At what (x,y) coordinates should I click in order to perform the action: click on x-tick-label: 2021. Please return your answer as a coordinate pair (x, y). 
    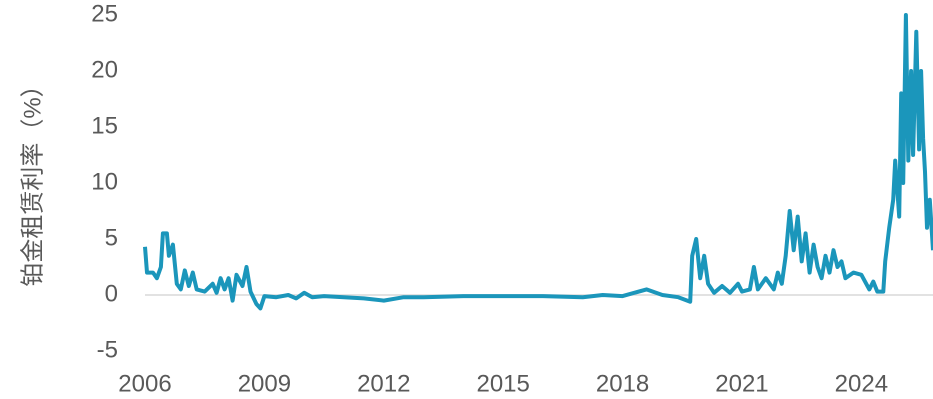
    Looking at the image, I should click on (741, 383).